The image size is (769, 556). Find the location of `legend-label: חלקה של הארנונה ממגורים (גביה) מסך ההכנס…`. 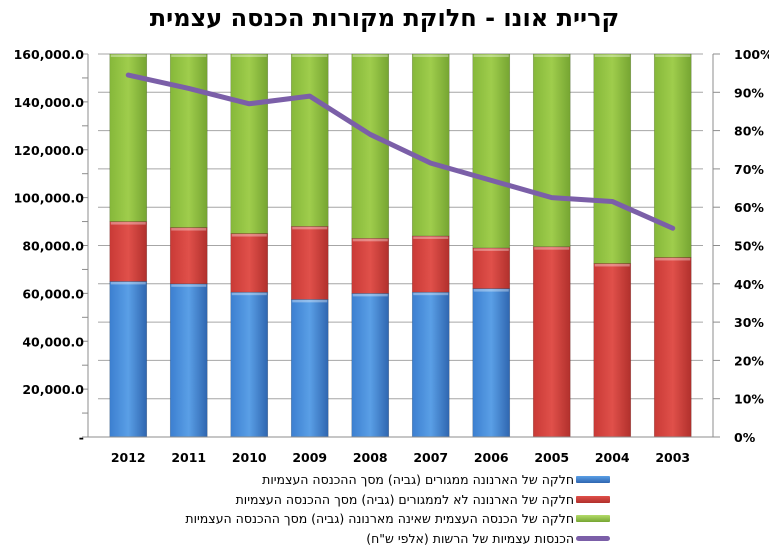

legend-label: חלקה של הארנונה ממגורים (גביה) מסך ההכנס… is located at coordinates (418, 480).